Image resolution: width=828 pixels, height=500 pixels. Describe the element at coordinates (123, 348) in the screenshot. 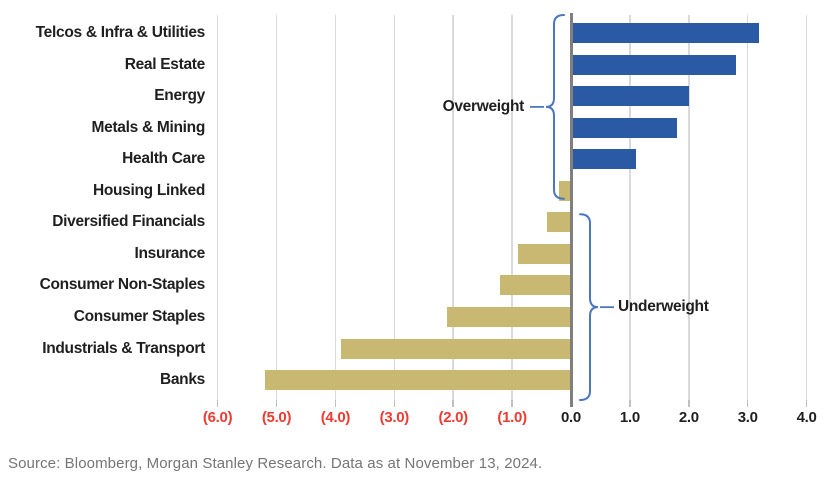

I see `category-label-industrials-transport: Industrials & Transport` at that location.